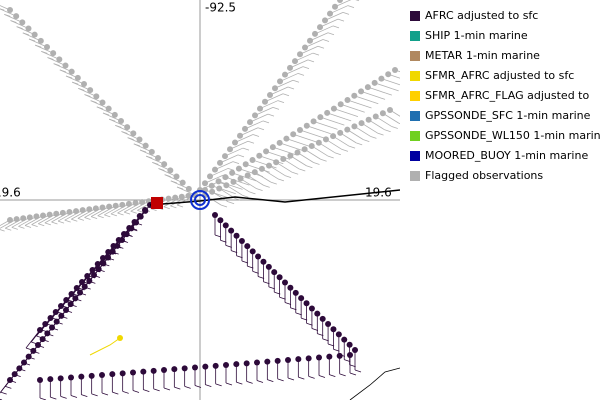 Image resolution: width=600 pixels, height=400 pixels. Describe the element at coordinates (476, 35) in the screenshot. I see `legend-label: SHIP 1-min marine` at that location.